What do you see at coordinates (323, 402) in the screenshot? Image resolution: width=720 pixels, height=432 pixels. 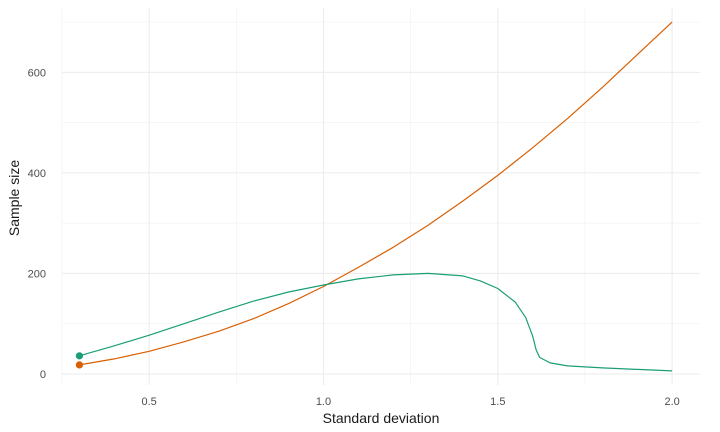 I see `x-tick-label: 1.0` at bounding box center [323, 402].